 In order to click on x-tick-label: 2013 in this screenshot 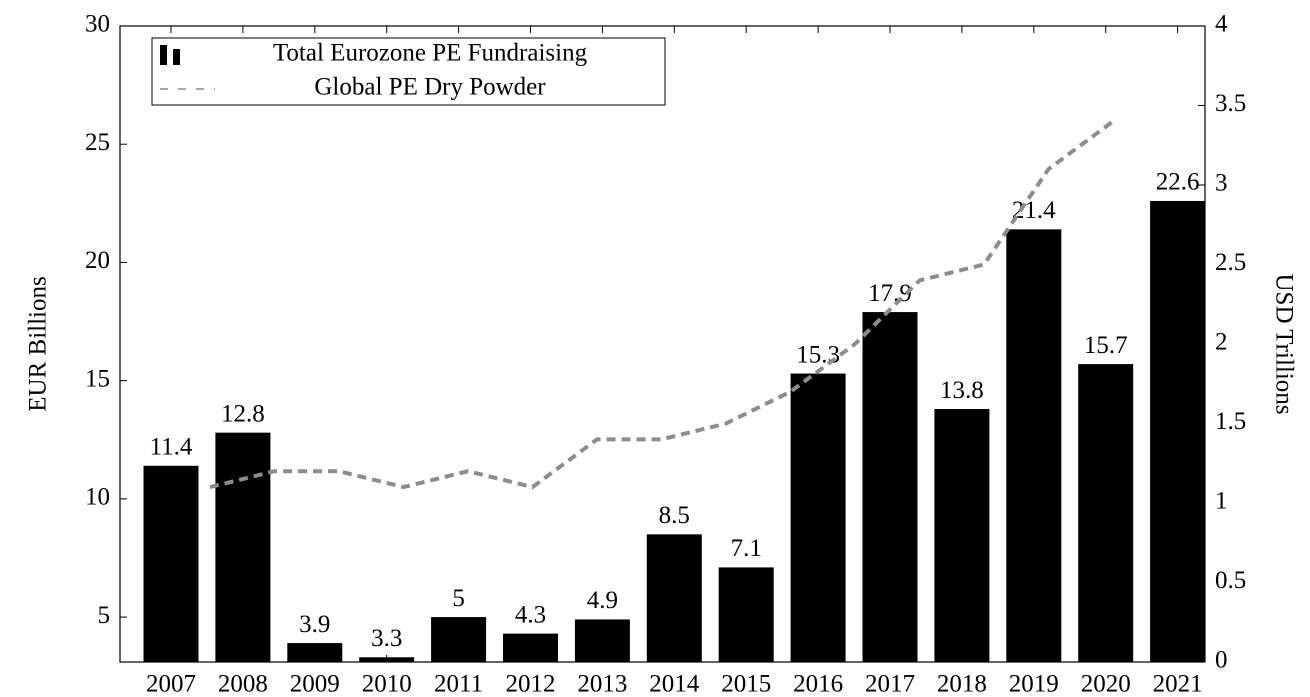, I will do `click(602, 684)`.